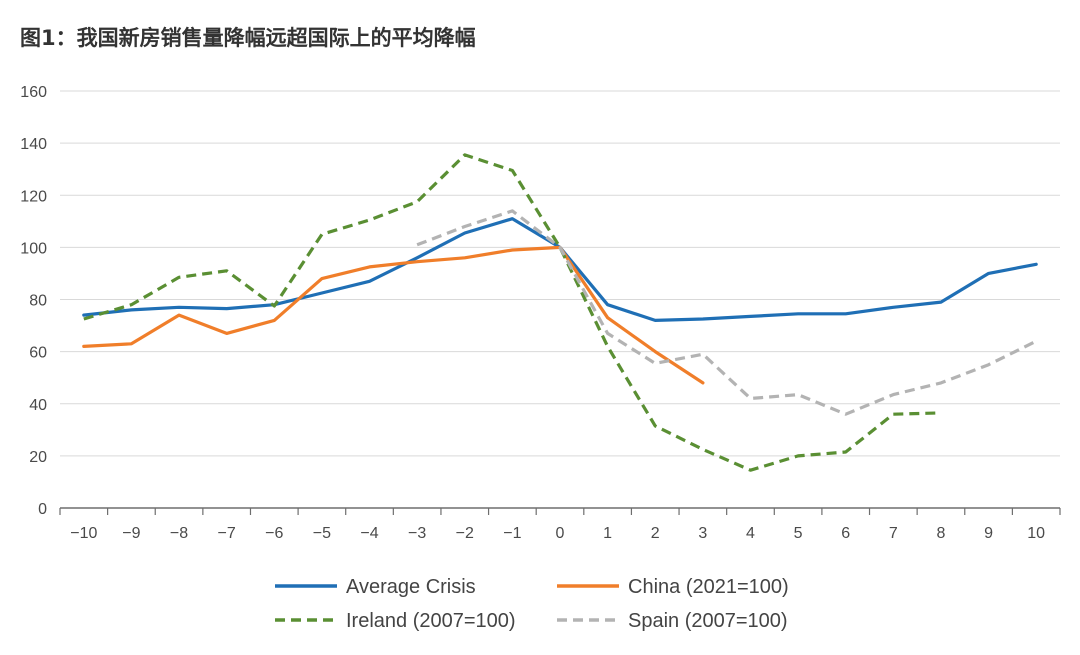 The width and height of the screenshot is (1080, 655). What do you see at coordinates (893, 533) in the screenshot?
I see `x-tick-label: 7` at bounding box center [893, 533].